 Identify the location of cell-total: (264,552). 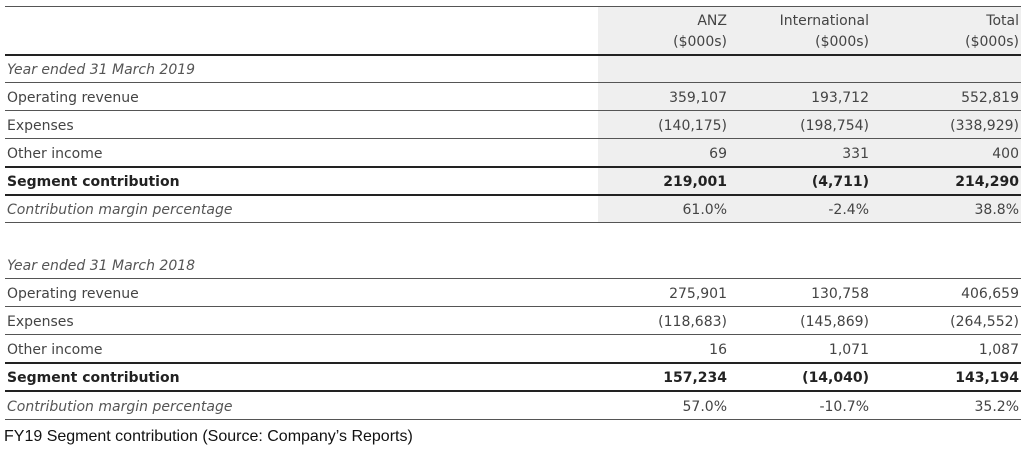
(984, 322).